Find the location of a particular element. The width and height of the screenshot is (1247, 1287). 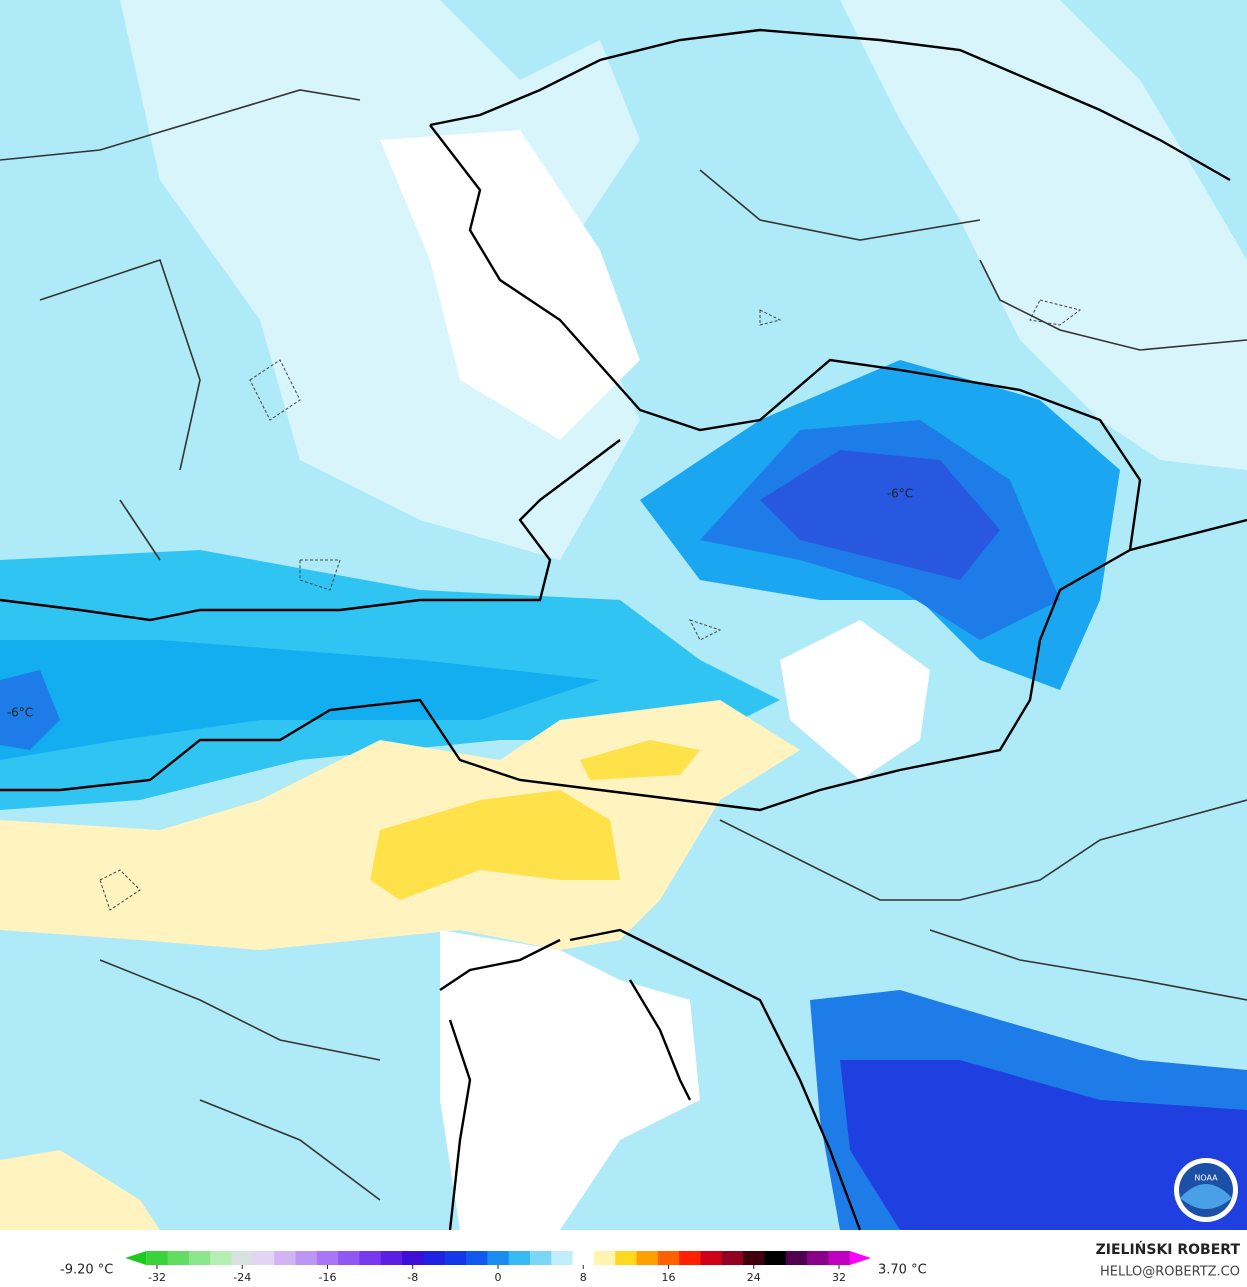

colorbar-tick-label: 8 is located at coordinates (583, 1277).